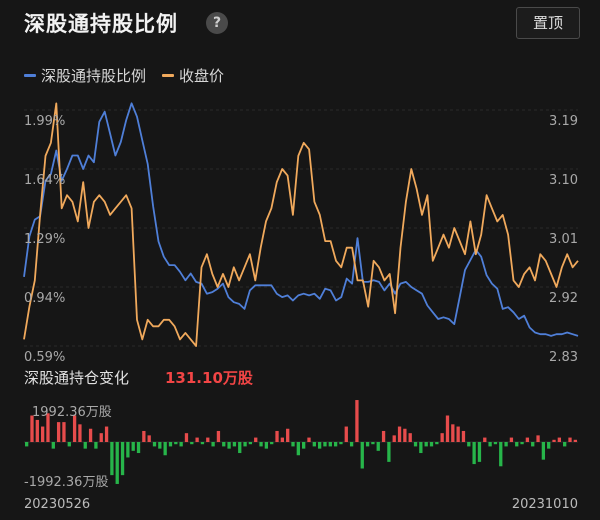 This screenshot has width=600, height=520. Describe the element at coordinates (202, 75) in the screenshot. I see `legend-label-close-price: 收盘价` at that location.